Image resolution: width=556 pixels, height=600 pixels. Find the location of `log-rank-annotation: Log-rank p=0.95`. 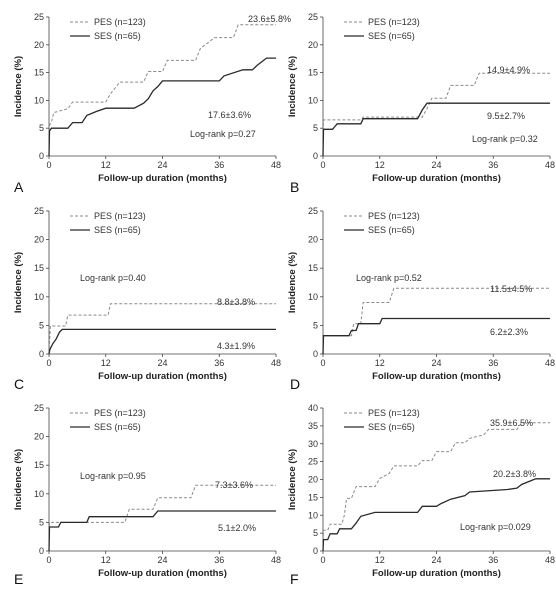

log-rank-annotation: Log-rank p=0.95 is located at coordinates (113, 476).